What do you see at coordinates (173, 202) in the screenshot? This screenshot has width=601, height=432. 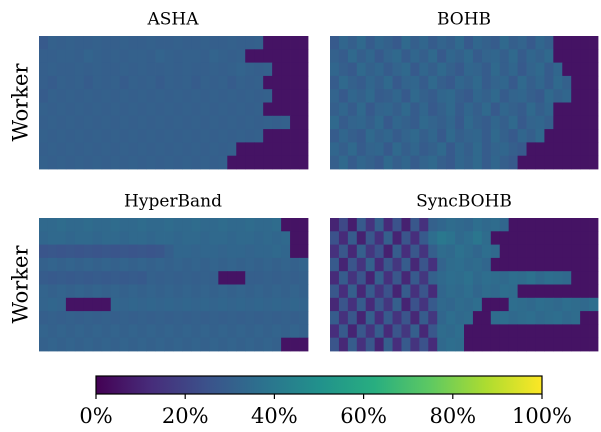 I see `panel-title: HyperBand` at bounding box center [173, 202].